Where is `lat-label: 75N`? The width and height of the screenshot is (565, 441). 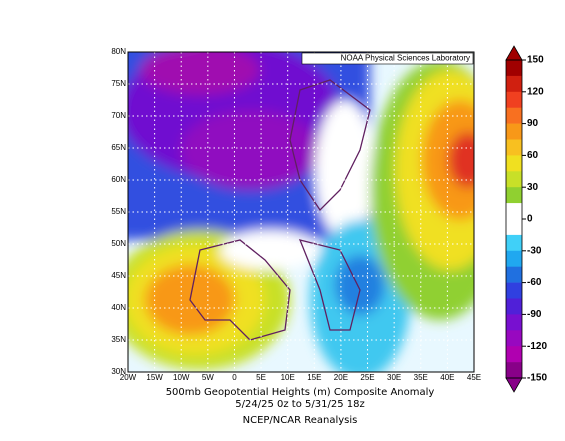
lat-label: 75N is located at coordinates (118, 83).